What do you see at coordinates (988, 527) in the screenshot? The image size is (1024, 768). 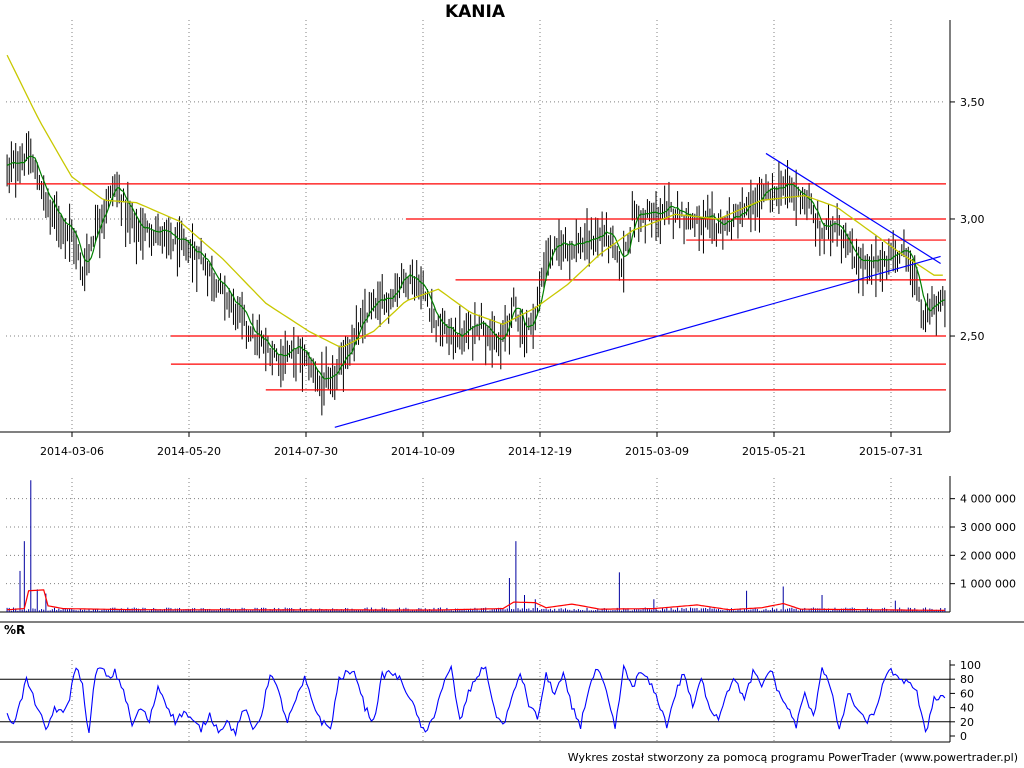 I see `volume-y-tick-label: 3 000 000` at bounding box center [988, 527].